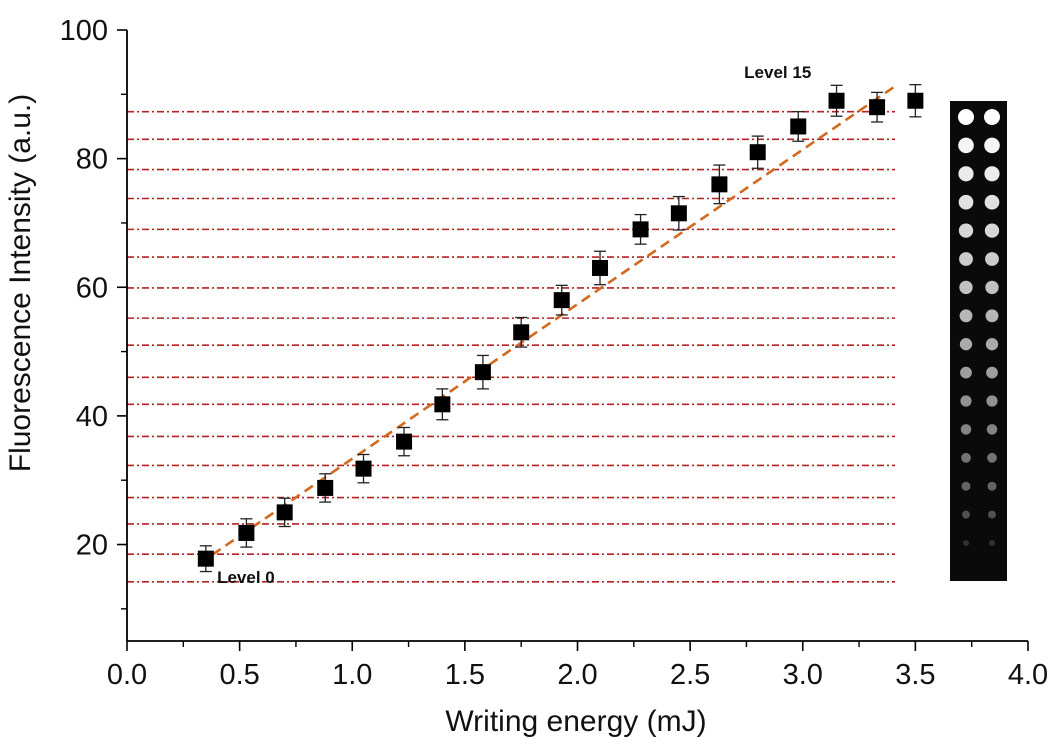 This screenshot has width=1062, height=755. I want to click on annotation-1: Level 15, so click(777, 72).